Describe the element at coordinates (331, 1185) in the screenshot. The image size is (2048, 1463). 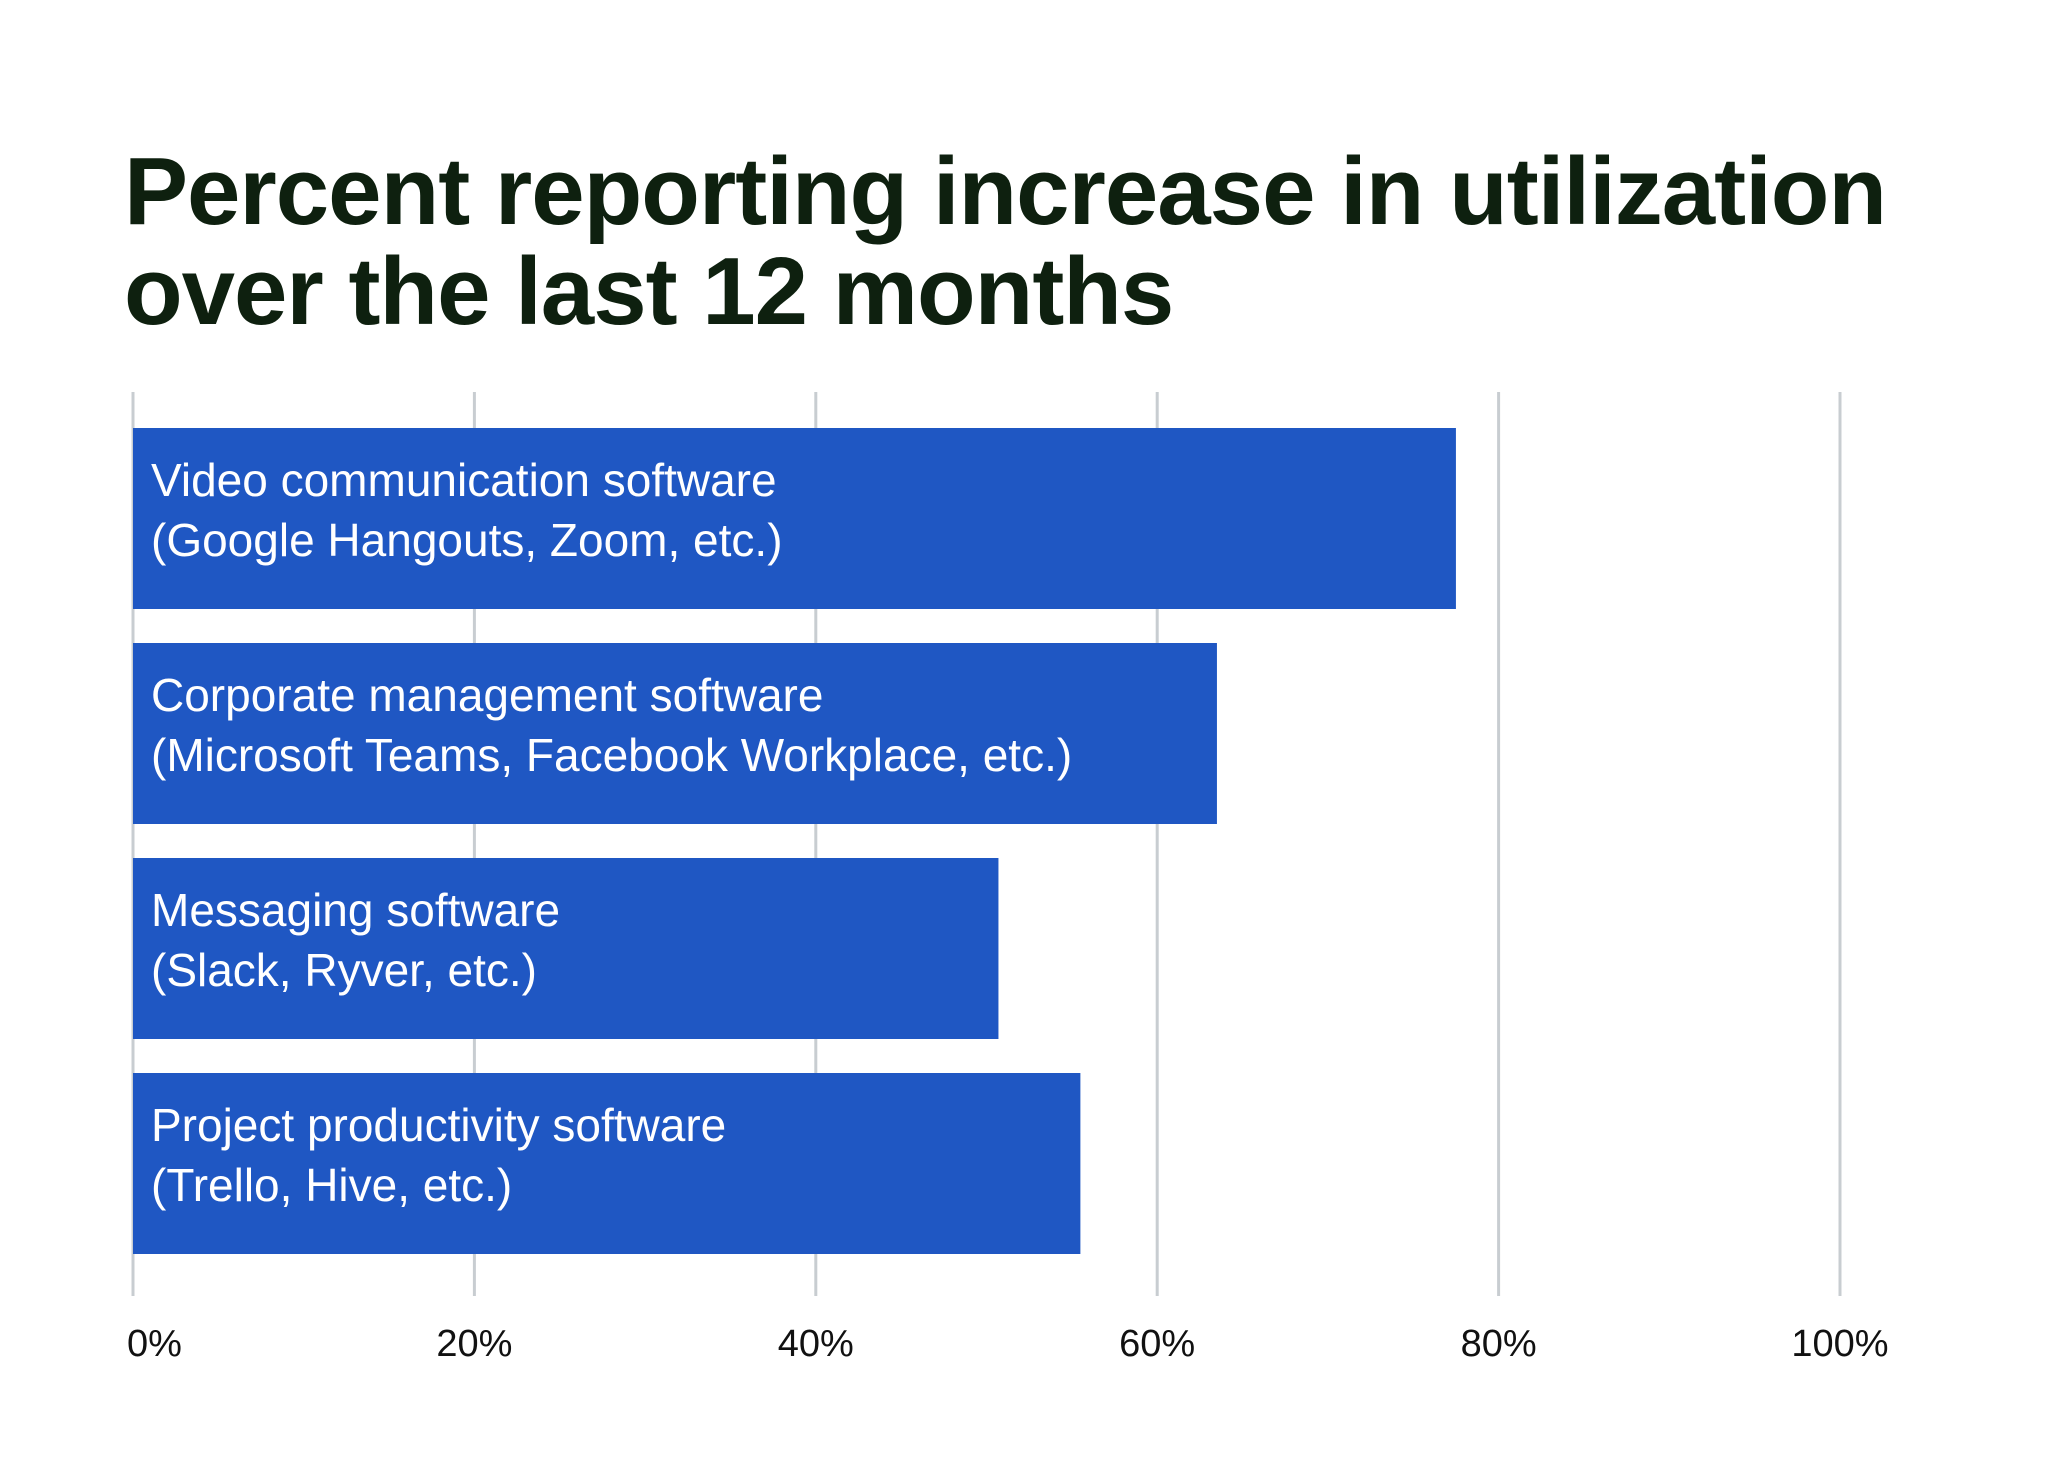
I see `bar-4-label-line-2: (Trello, Hive, etc.)` at that location.